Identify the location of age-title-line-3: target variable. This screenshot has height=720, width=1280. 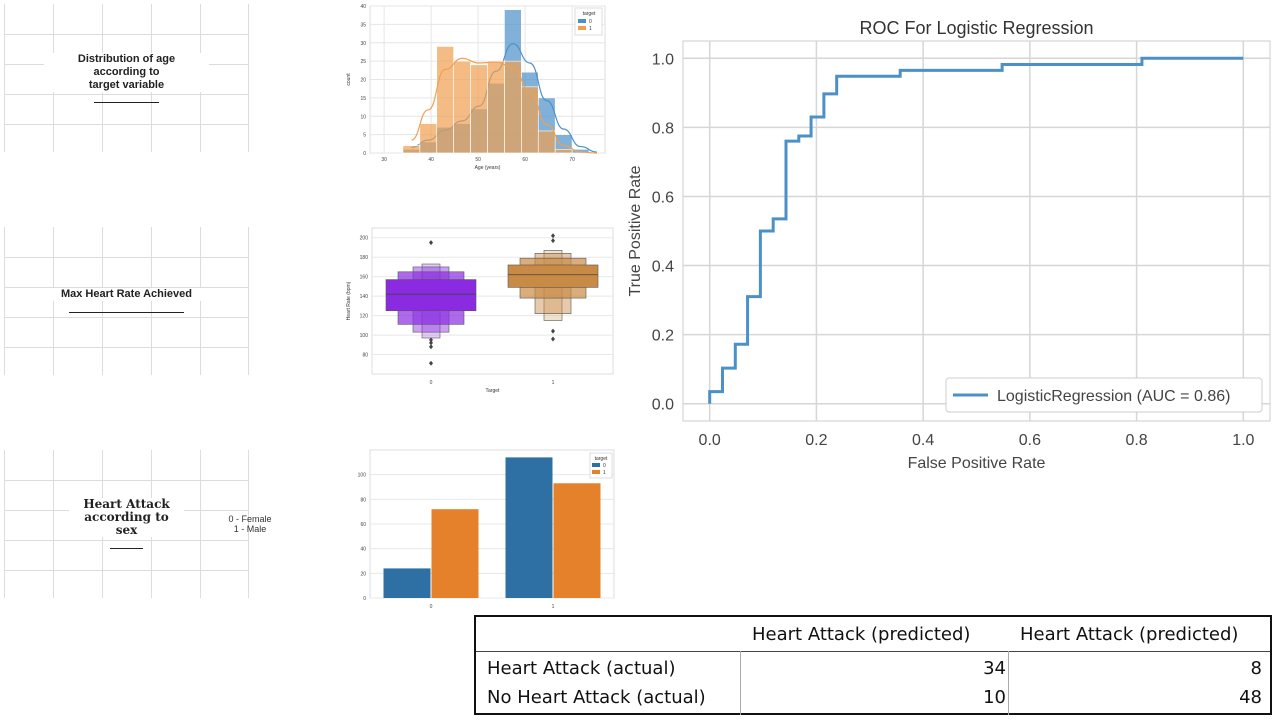
(126, 85).